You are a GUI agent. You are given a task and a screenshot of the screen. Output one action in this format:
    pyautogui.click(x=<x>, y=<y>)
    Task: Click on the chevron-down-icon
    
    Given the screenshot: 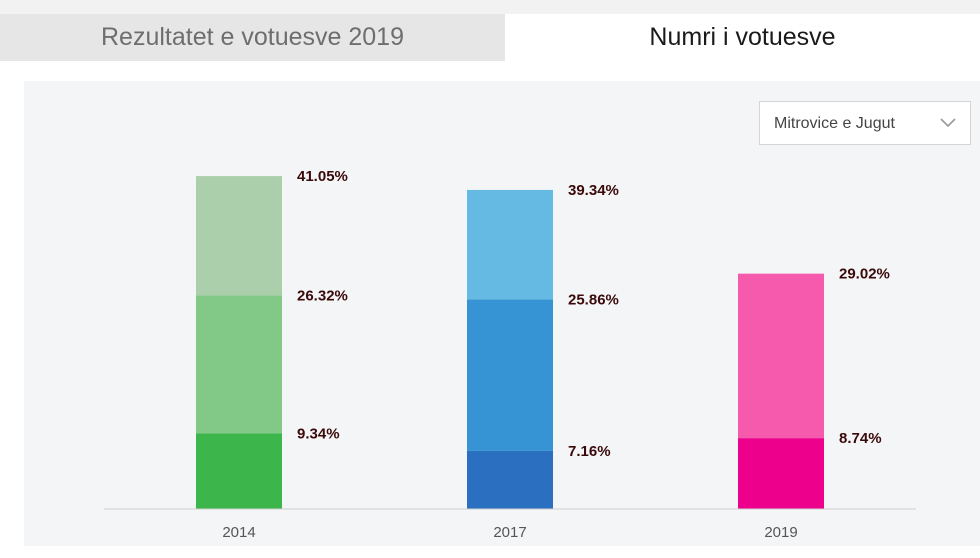 What is the action you would take?
    pyautogui.click(x=948, y=123)
    